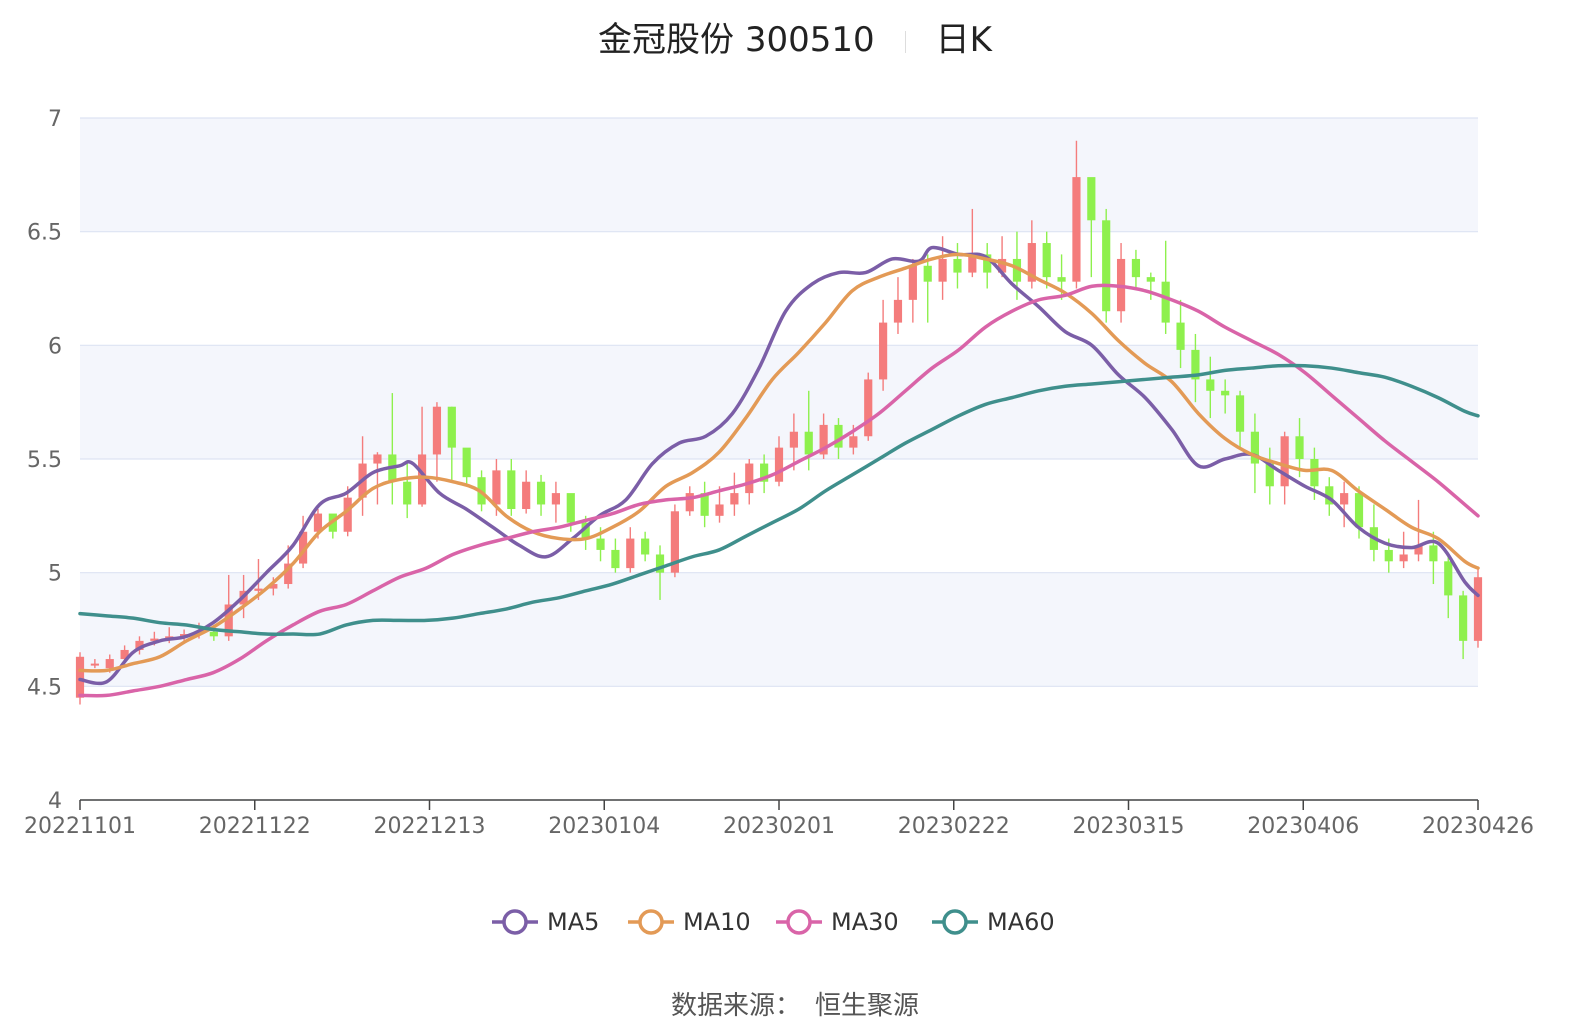 The image size is (1590, 1034). What do you see at coordinates (736, 40) in the screenshot?
I see `stock-name: 金冠股份 300510` at bounding box center [736, 40].